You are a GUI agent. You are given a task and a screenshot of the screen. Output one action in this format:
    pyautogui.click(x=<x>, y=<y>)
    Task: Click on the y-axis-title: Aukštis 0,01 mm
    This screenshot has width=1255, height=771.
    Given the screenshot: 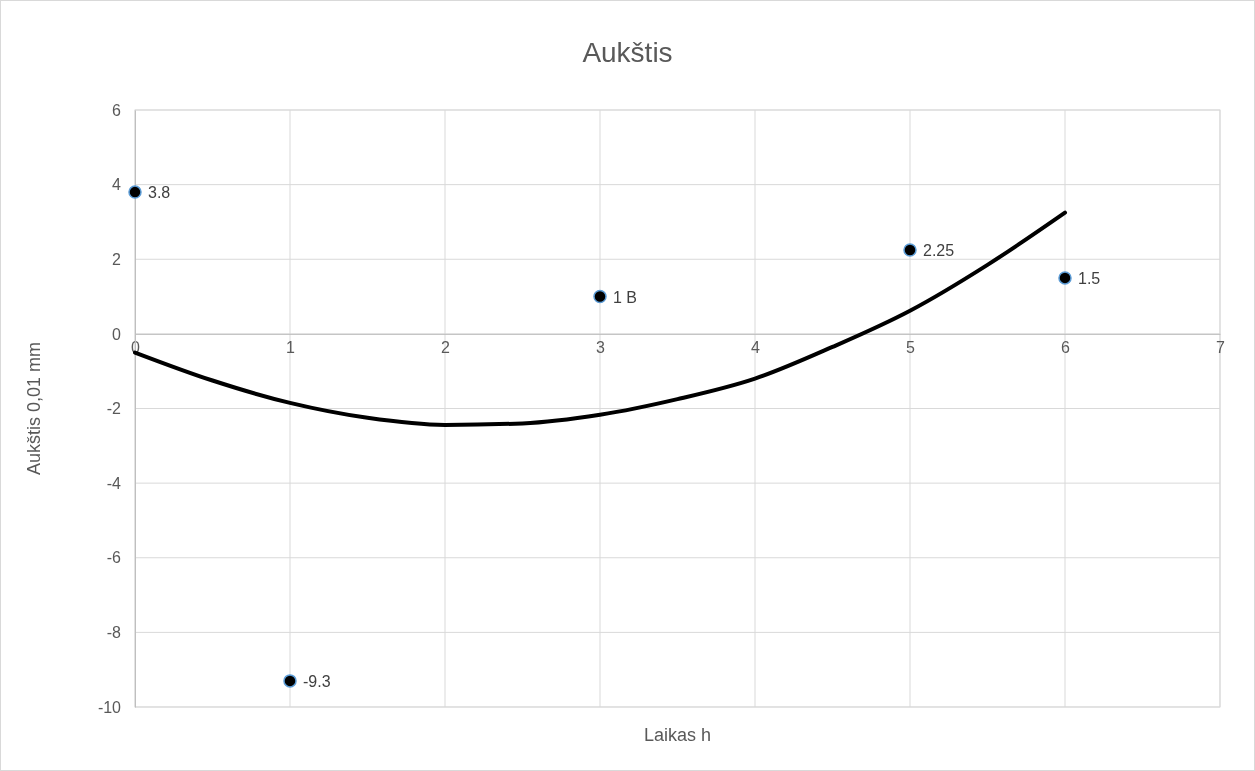 What is the action you would take?
    pyautogui.click(x=34, y=408)
    